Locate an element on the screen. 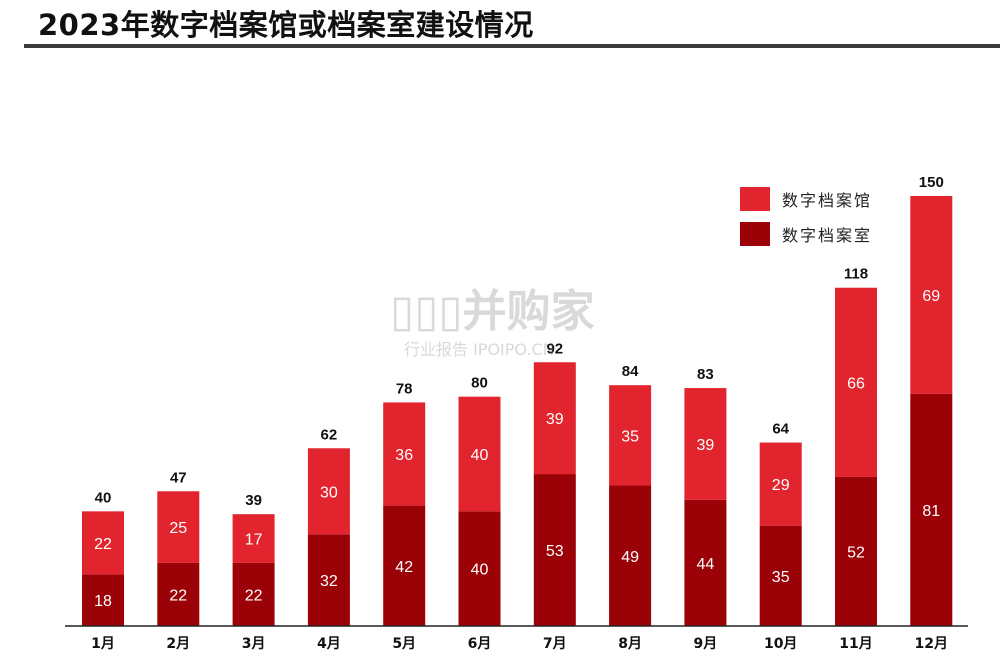 The height and width of the screenshot is (661, 1000). total-label: 118 is located at coordinates (856, 274).